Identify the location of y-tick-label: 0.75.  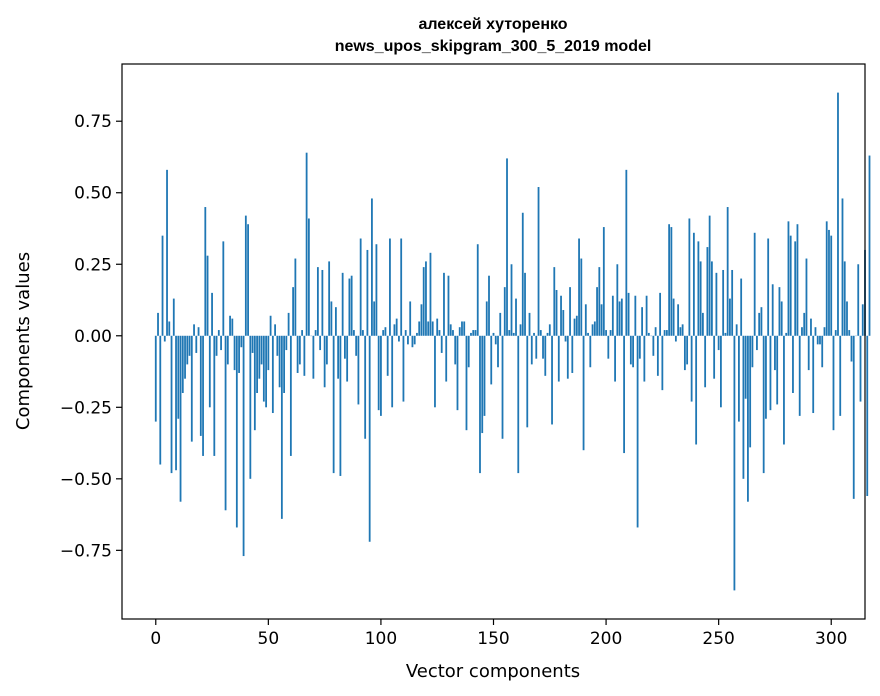
(93, 122).